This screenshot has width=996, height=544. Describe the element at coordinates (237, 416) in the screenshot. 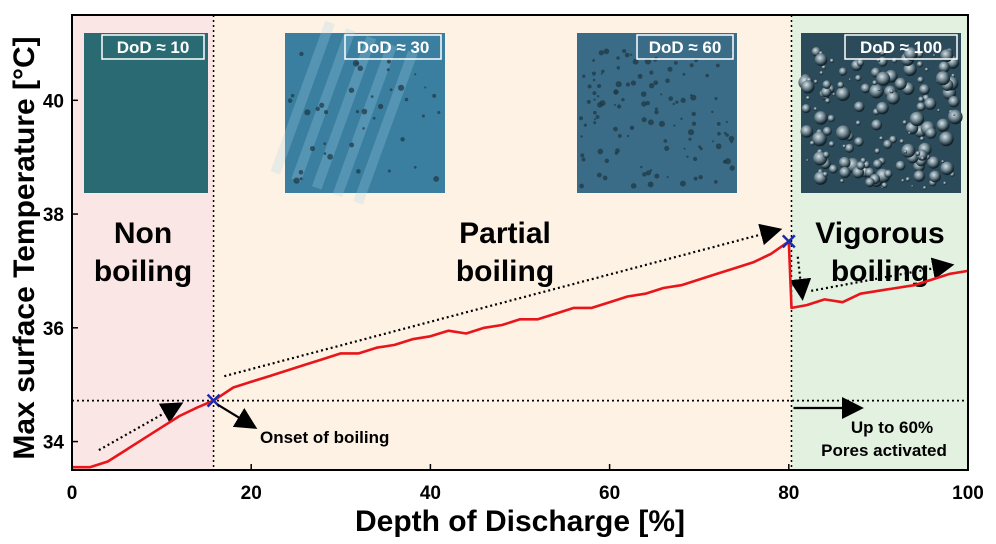

I see `onset-arrow` at that location.